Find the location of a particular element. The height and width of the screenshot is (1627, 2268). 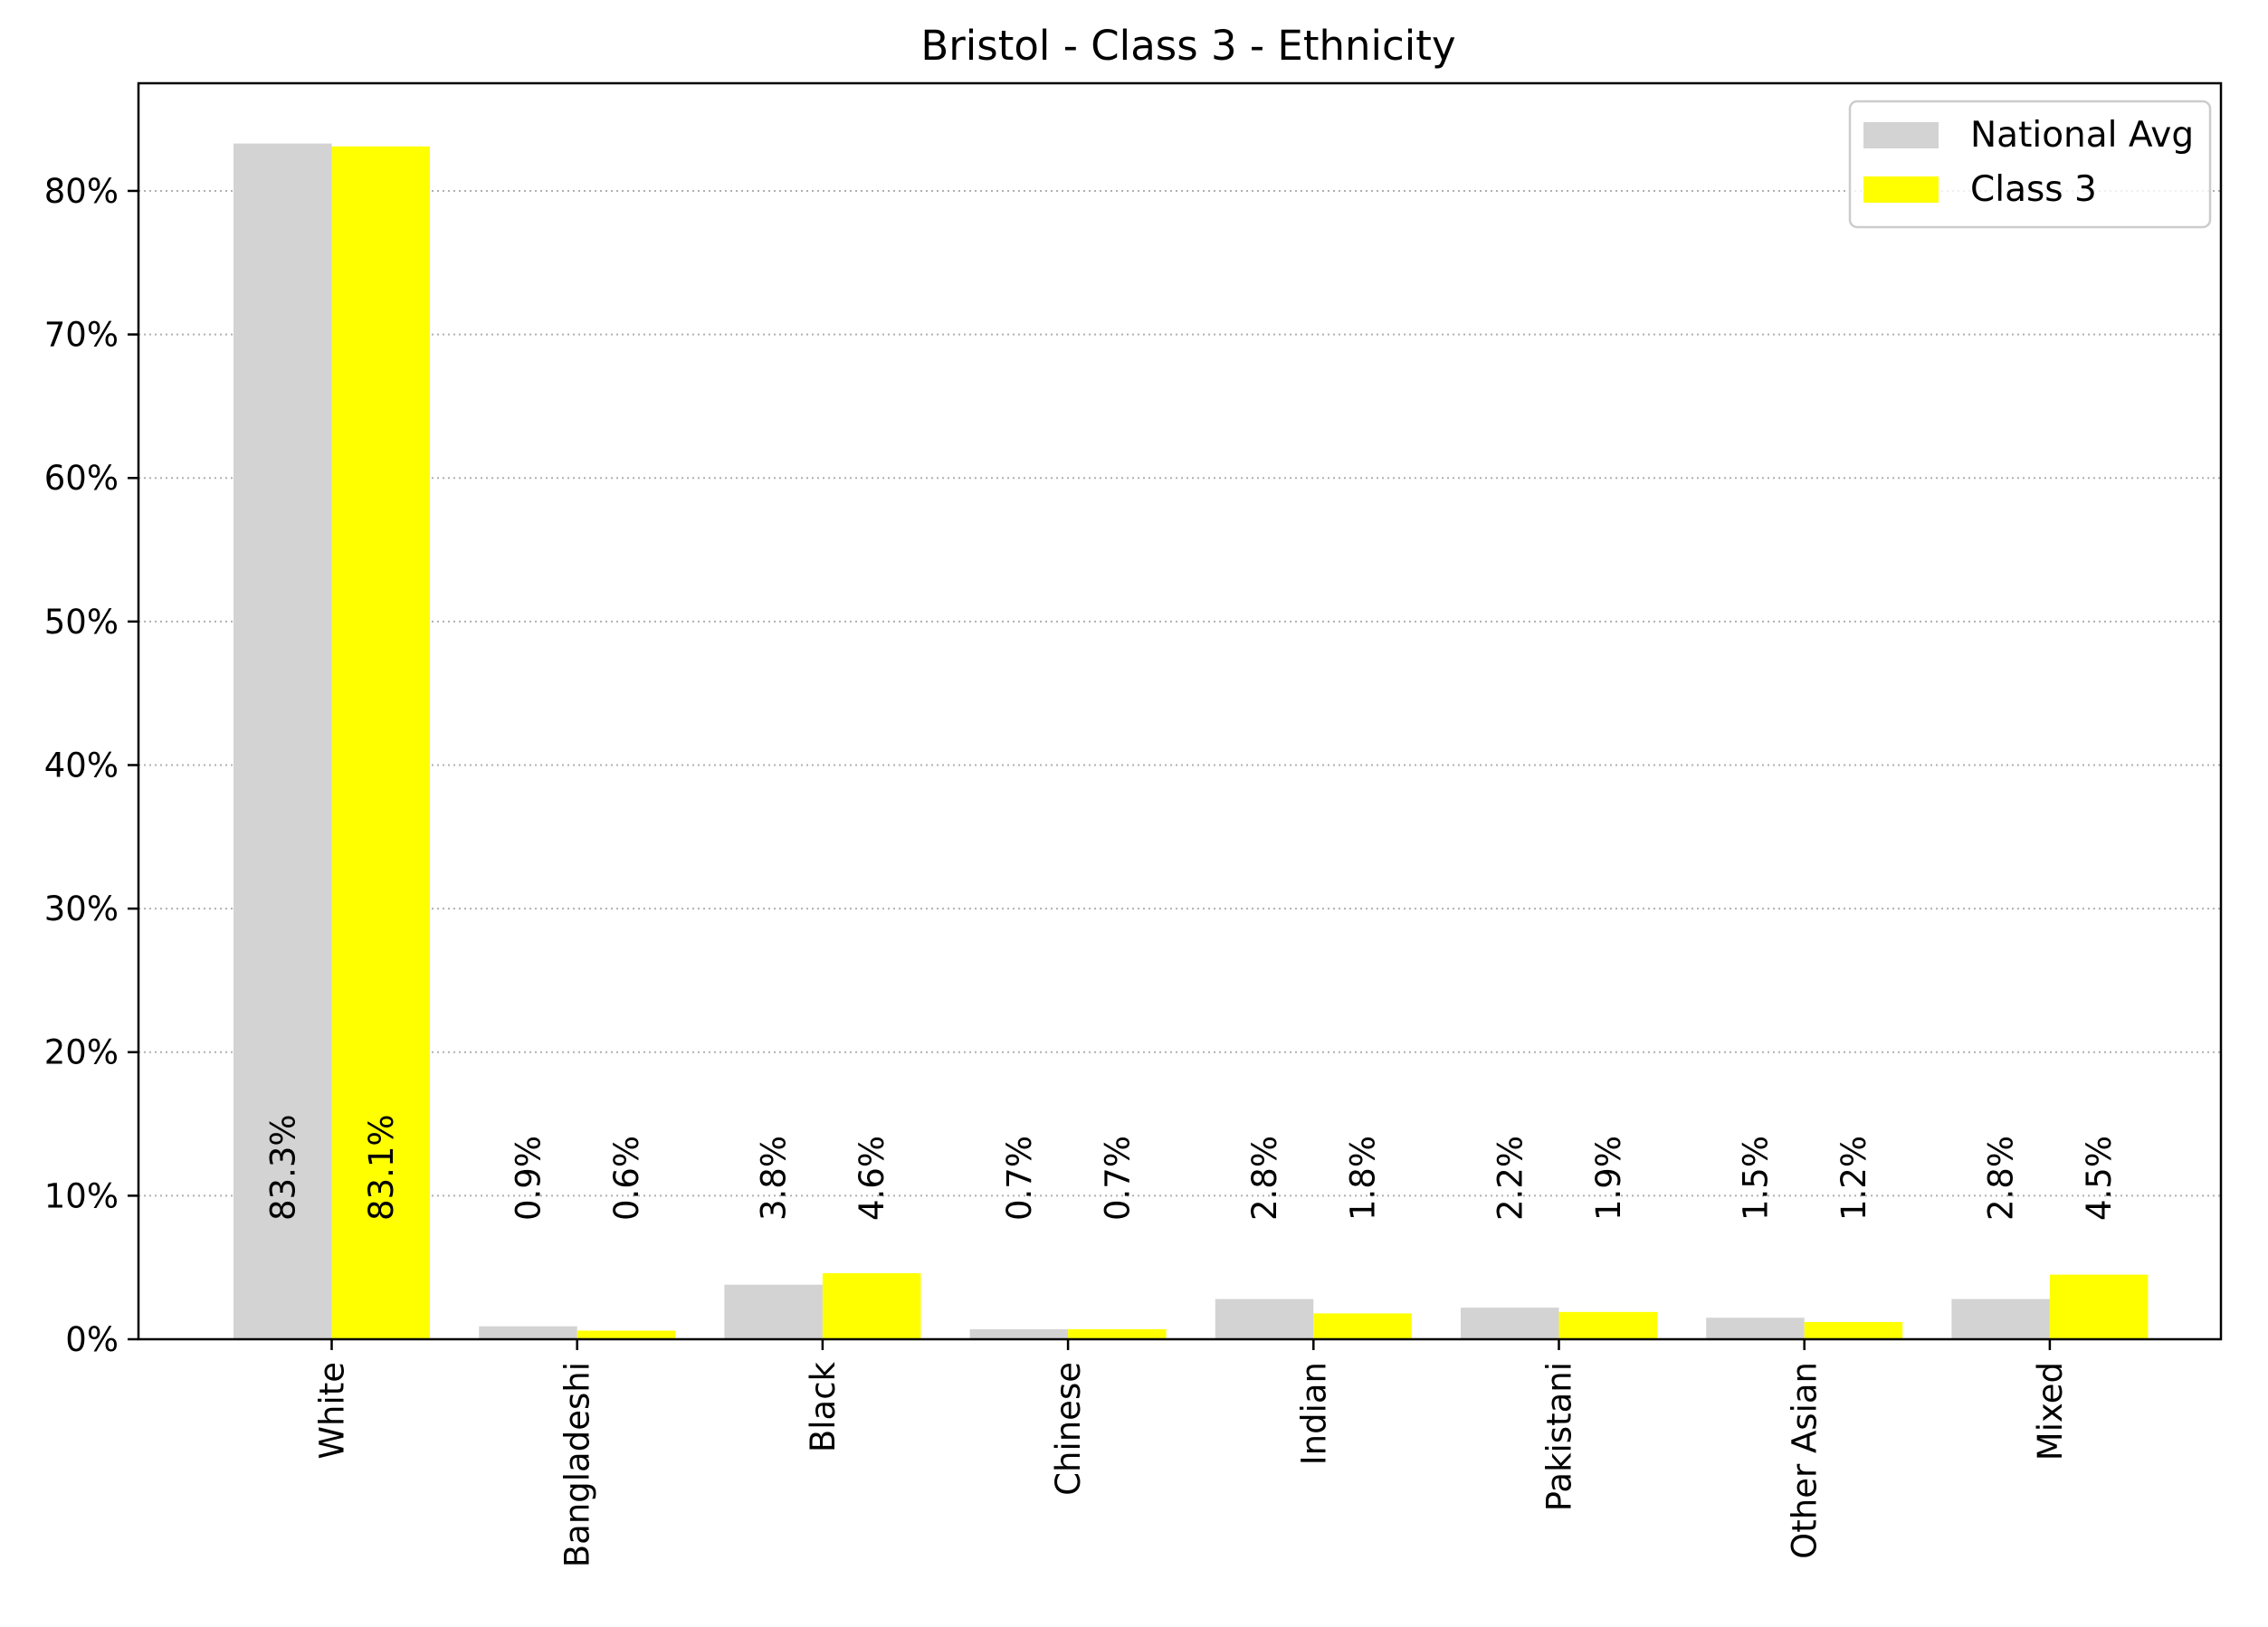

legend-frame is located at coordinates (2030, 165).